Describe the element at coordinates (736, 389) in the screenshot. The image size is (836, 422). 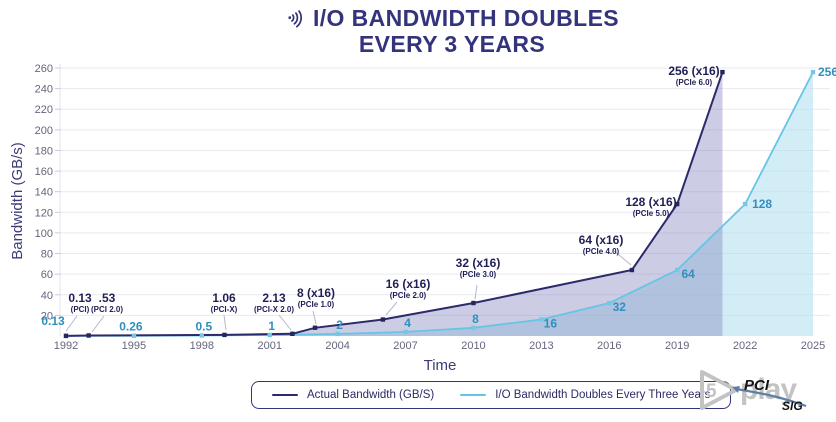
I see `swoosh-arrowhead-icon` at that location.